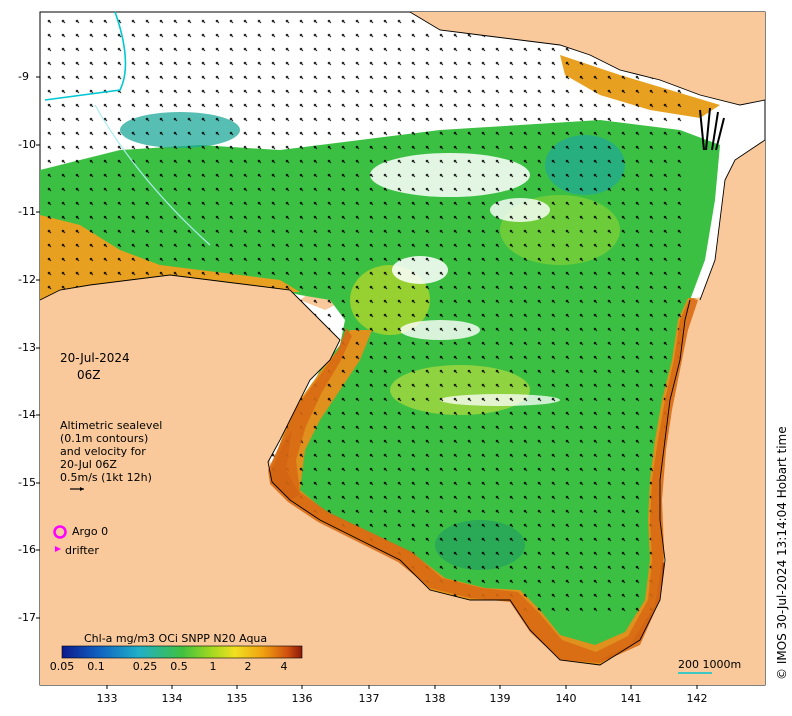 Image resolution: width=792 pixels, height=716 pixels. Describe the element at coordinates (103, 451) in the screenshot. I see `legend-line: and velocity for` at that location.